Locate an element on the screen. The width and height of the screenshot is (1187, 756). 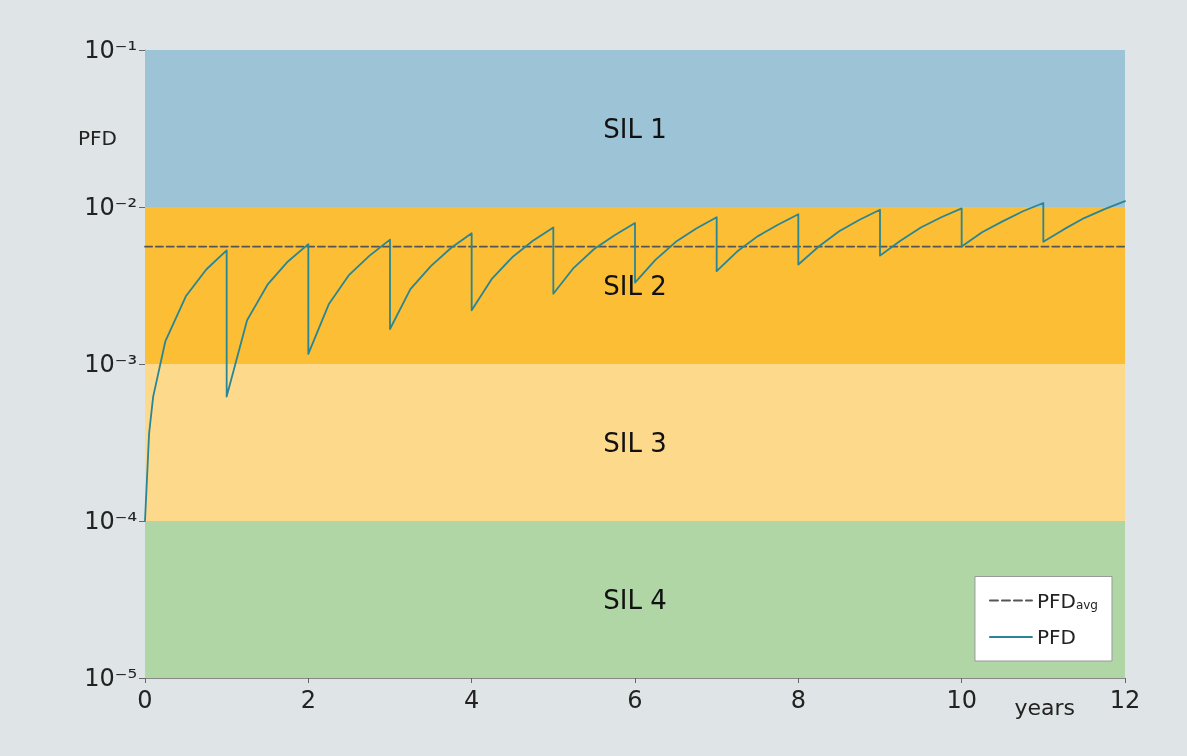
band-label: SIL 3 is located at coordinates (635, 442).